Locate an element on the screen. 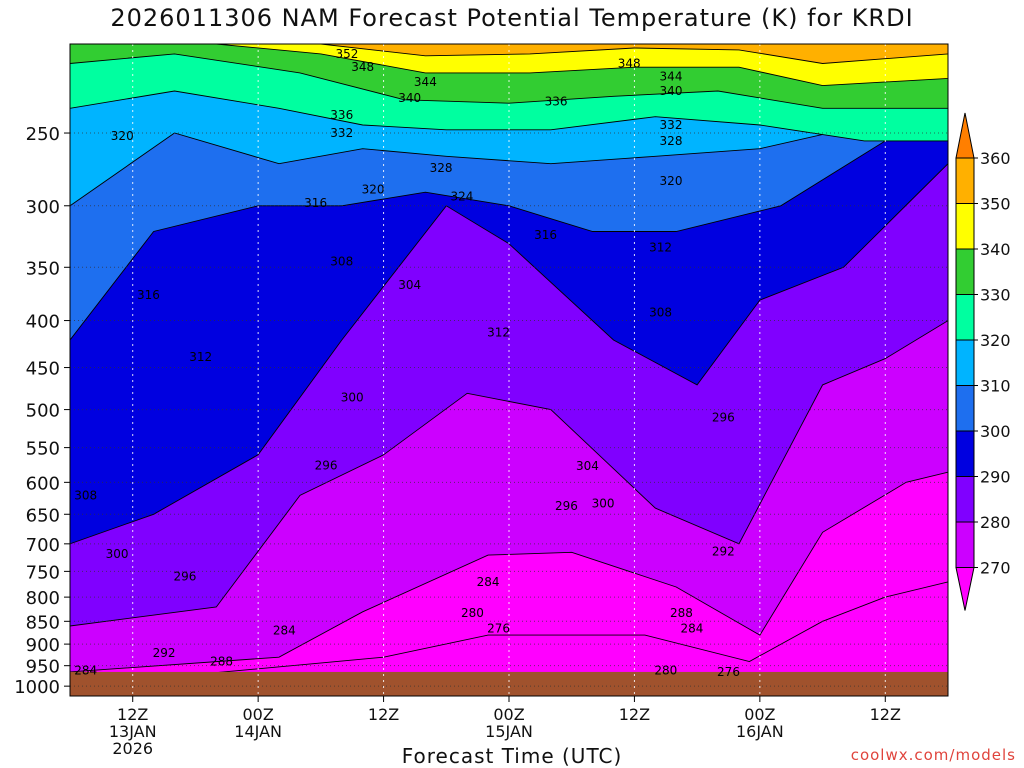 The height and width of the screenshot is (768, 1024). source-credit: coolwx.com/models is located at coordinates (933, 755).